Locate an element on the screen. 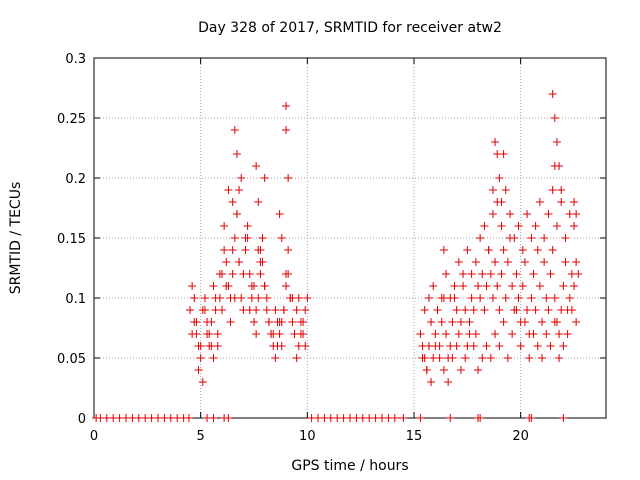  y-tick-label: 0.3 is located at coordinates (75, 59).